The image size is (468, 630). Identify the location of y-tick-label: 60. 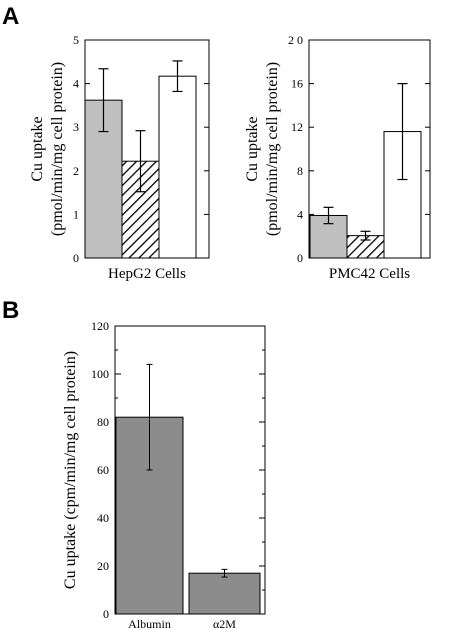
(103, 470).